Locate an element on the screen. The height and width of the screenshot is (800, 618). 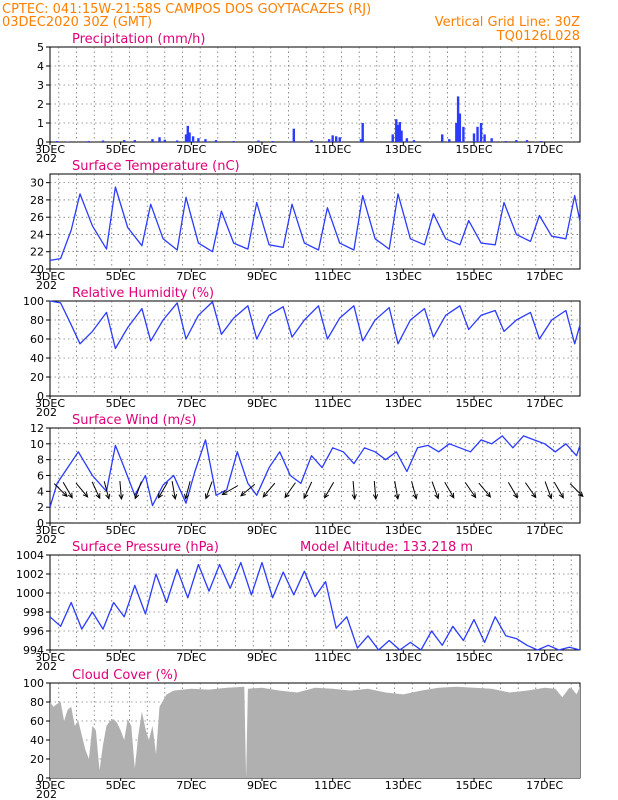
panel-title: Surface Temperature (nC) is located at coordinates (156, 166).